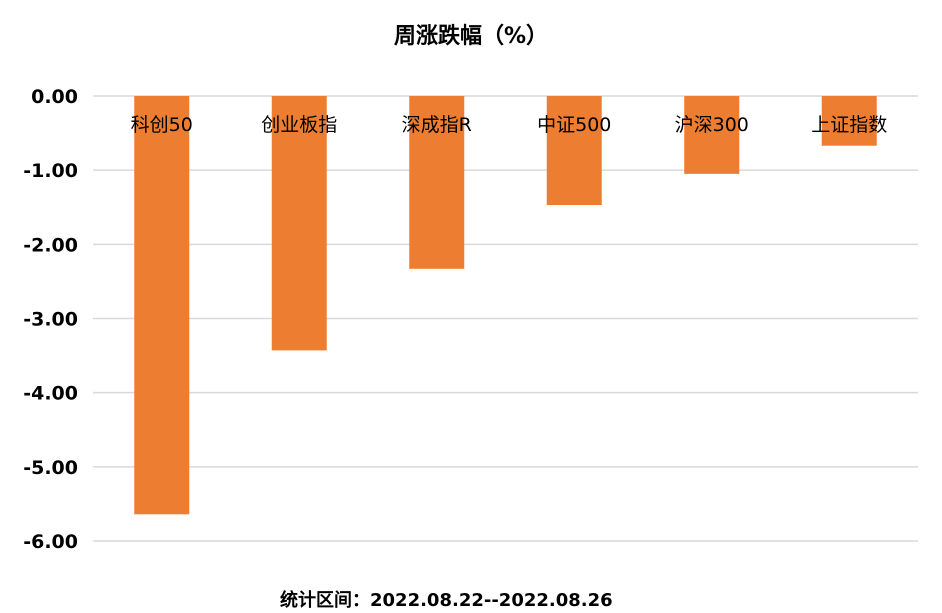  Describe the element at coordinates (162, 125) in the screenshot. I see `category-label: 科创50` at that location.